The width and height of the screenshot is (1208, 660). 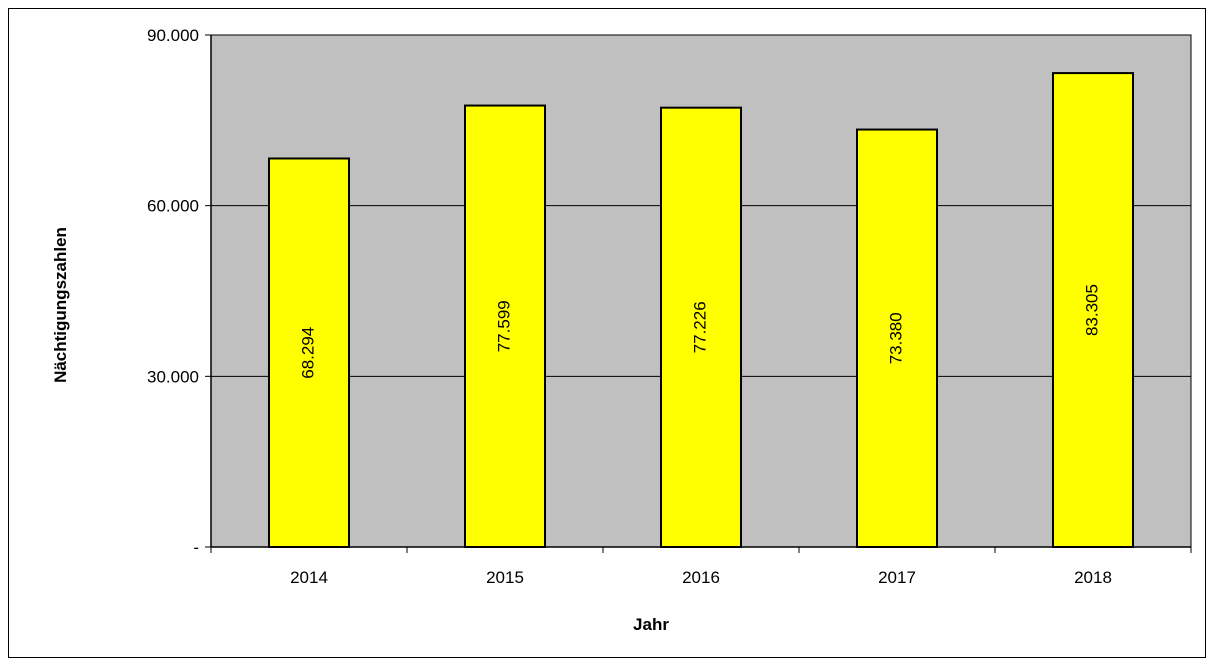 I want to click on x-tick-label: 2017, so click(x=897, y=577).